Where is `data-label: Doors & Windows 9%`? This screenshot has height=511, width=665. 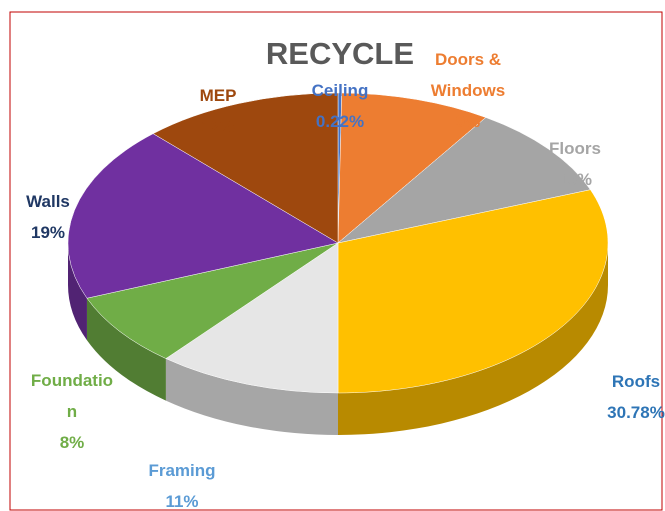 data-label: Doors & Windows 9% is located at coordinates (468, 90).